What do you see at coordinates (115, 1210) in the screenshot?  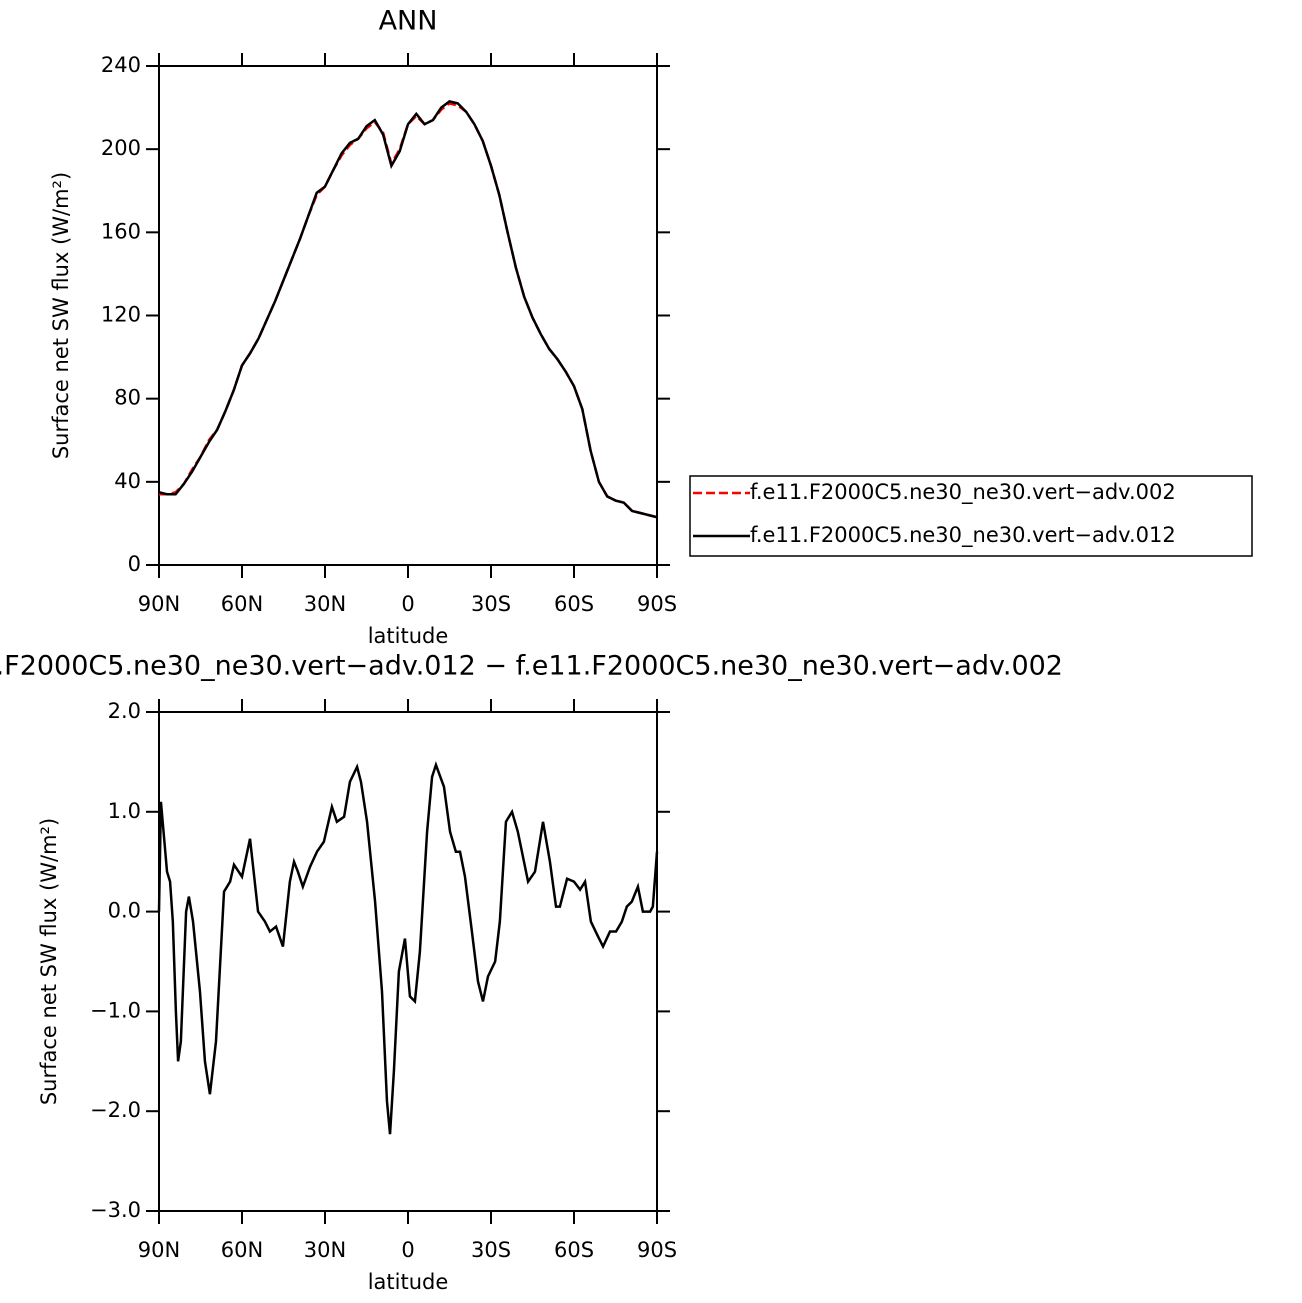 I see `y-tick-label: −3.0` at bounding box center [115, 1210].